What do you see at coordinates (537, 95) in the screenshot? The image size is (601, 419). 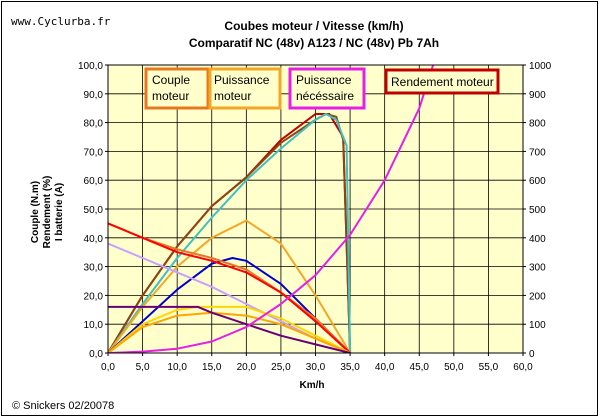 I see `y2-tick-label: 900` at bounding box center [537, 95].